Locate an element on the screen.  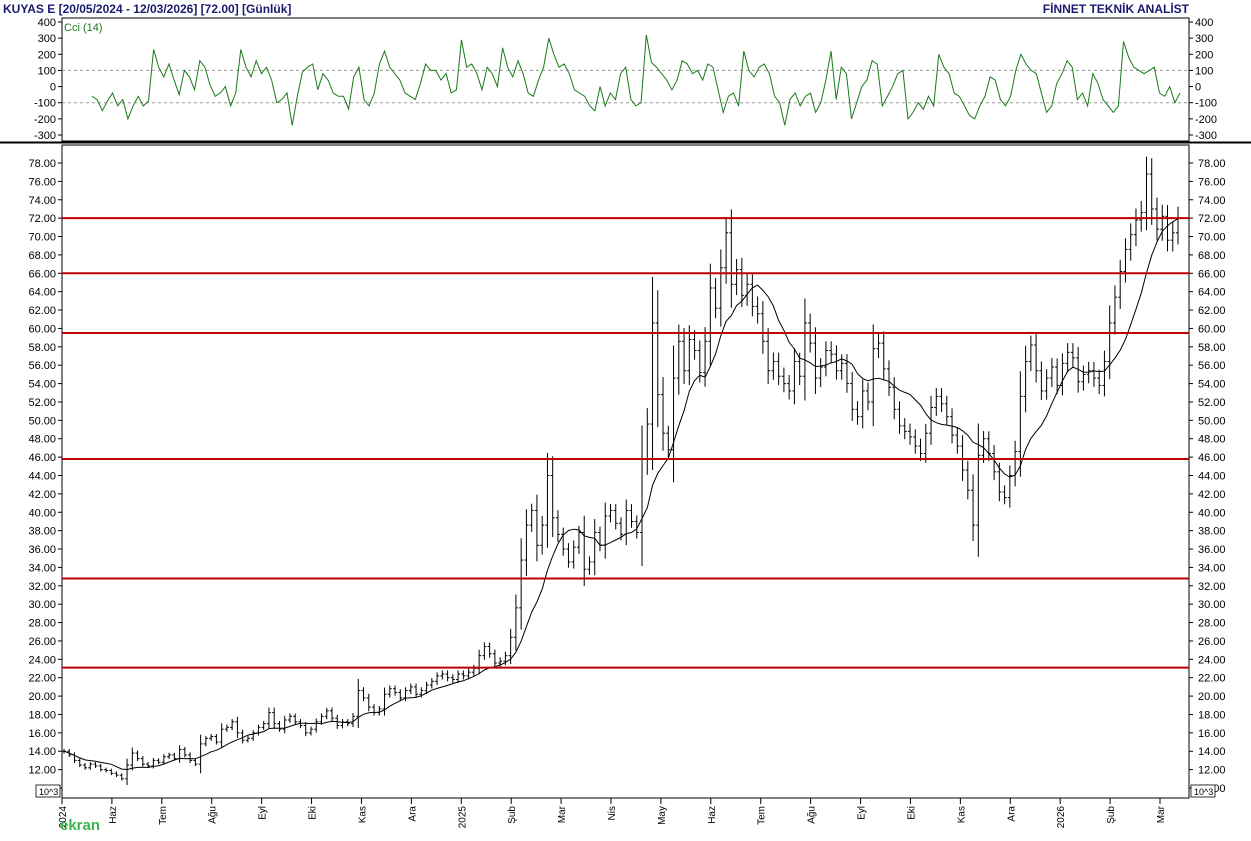
price-tick-label-left: 54.00 is located at coordinates (42, 385).